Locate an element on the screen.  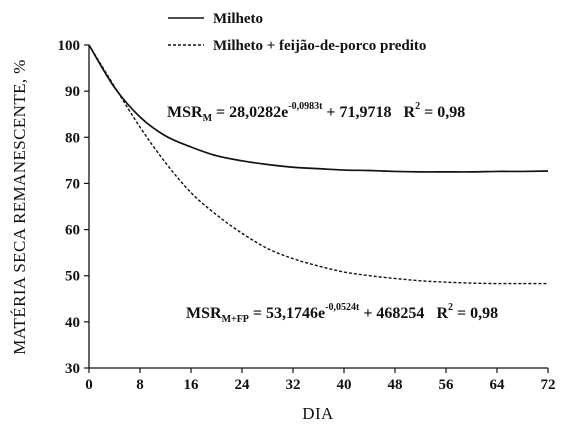
x-tick-label: 24 is located at coordinates (243, 385).